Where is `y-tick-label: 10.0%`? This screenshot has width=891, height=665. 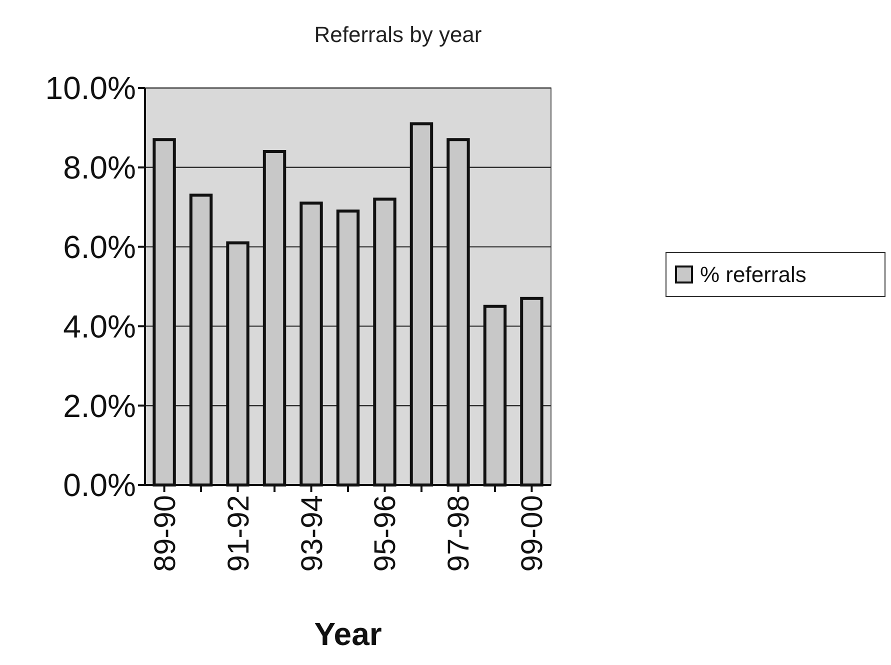 y-tick-label: 10.0% is located at coordinates (90, 88).